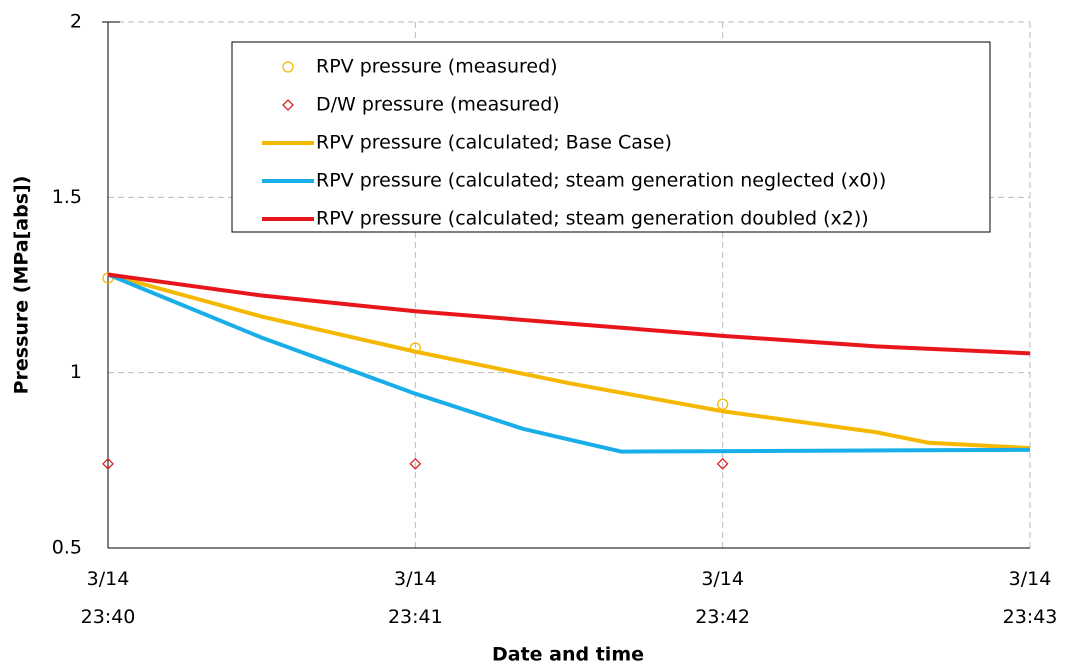  I want to click on x-tick-label: 3/14 23:42, so click(723, 598).